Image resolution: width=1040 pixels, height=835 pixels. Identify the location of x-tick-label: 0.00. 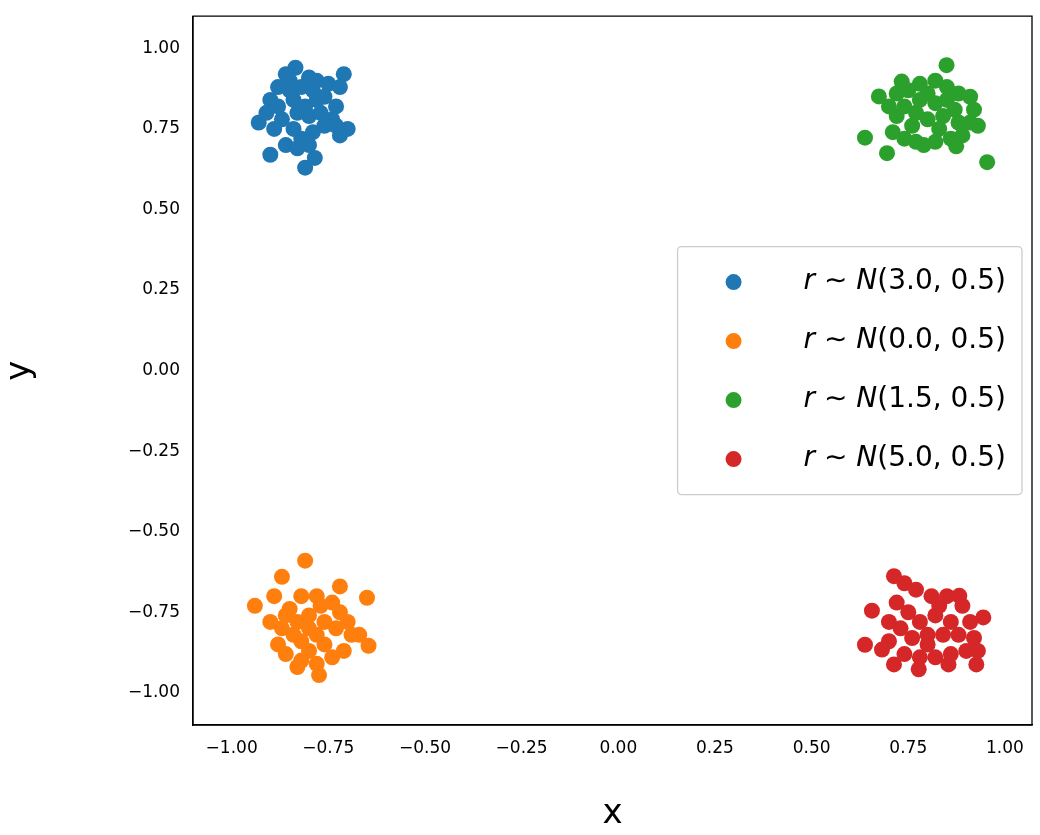
(618, 746).